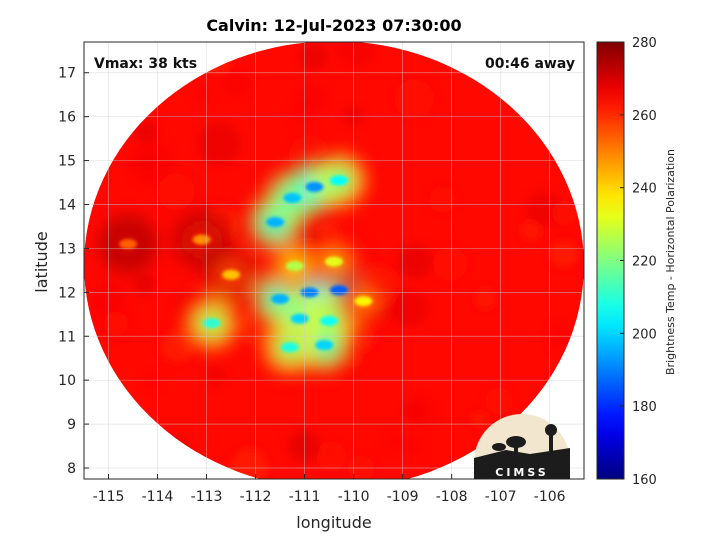  Describe the element at coordinates (644, 189) in the screenshot. I see `colorbar-tick-label: 240` at that location.